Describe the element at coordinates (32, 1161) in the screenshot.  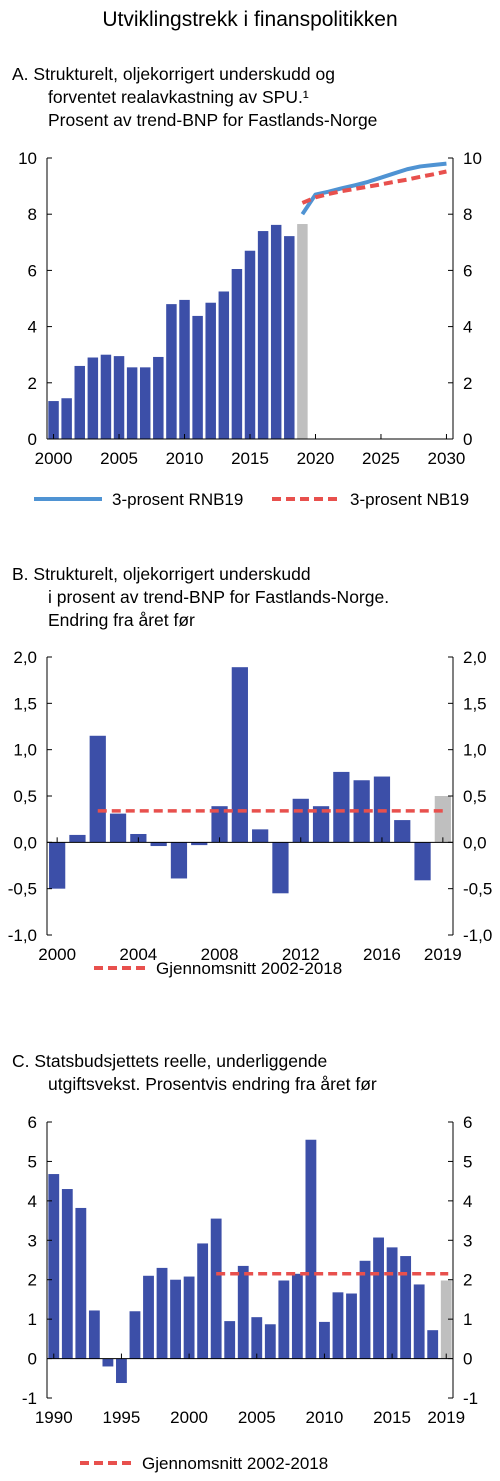
I see `panel-c-ytick-left-label: 5` at that location.